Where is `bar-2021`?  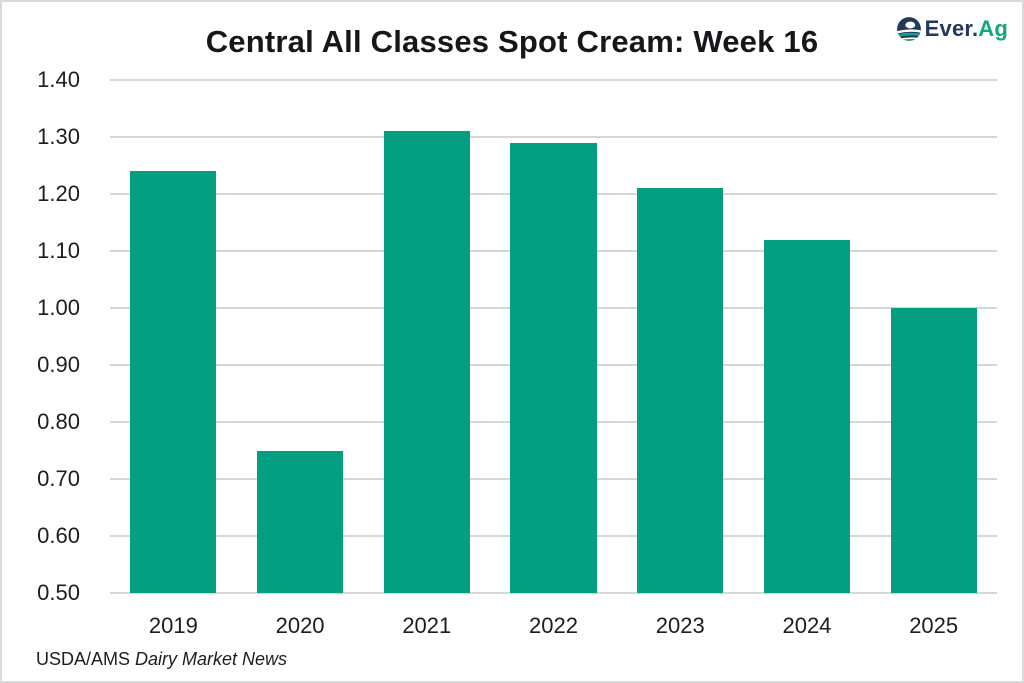 bar-2021 is located at coordinates (426, 362).